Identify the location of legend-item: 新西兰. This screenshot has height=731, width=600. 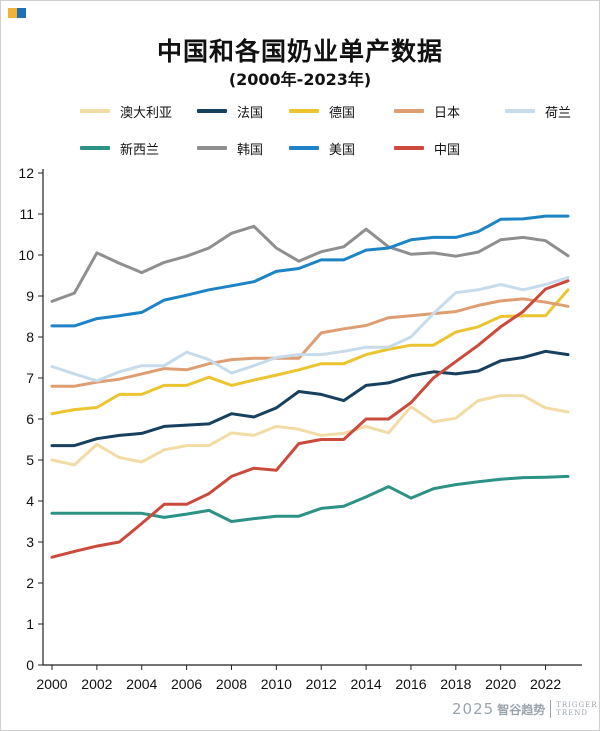
(119, 148).